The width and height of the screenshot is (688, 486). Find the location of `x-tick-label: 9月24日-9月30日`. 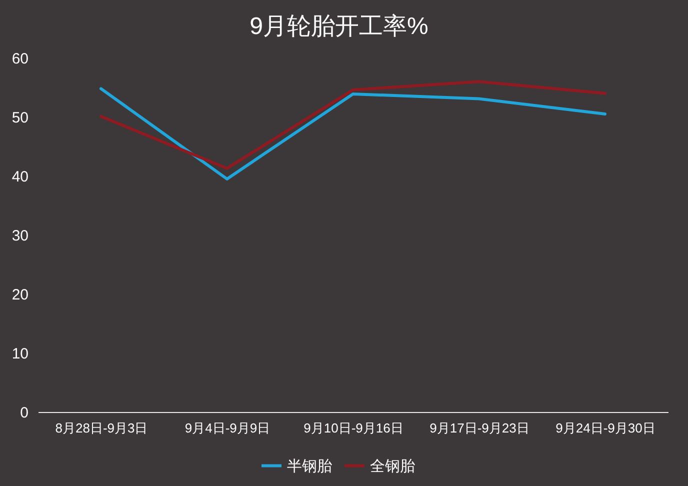

x-tick-label: 9月24日-9月30日 is located at coordinates (606, 428).